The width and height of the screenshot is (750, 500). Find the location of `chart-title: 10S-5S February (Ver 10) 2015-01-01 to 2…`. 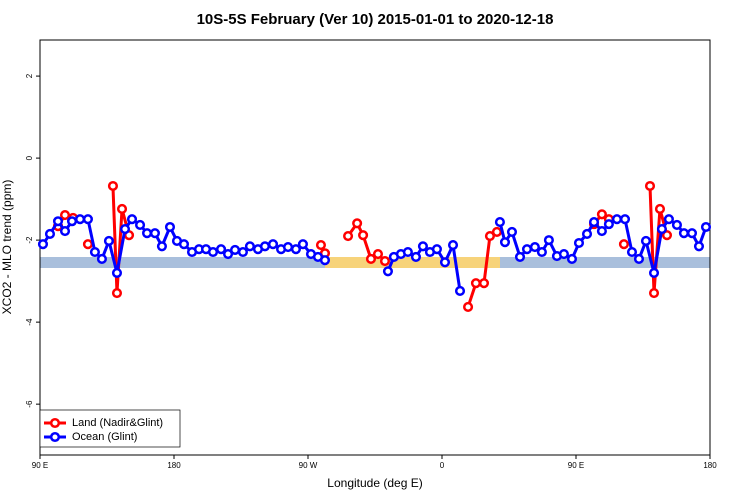

chart-title: 10S-5S February (Ver 10) 2015-01-01 to 2… is located at coordinates (375, 19).